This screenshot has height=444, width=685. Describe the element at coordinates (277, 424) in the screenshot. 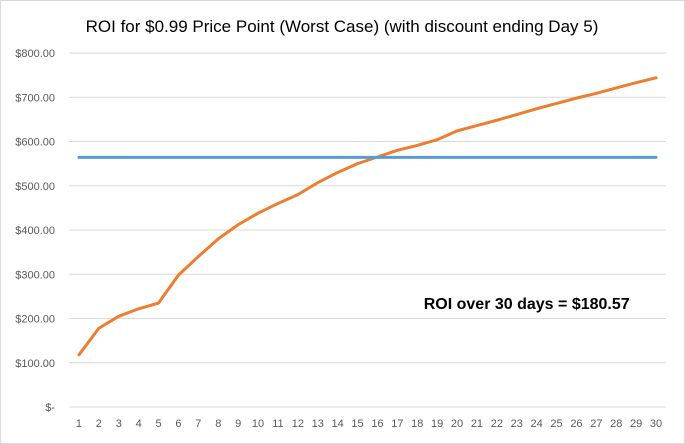

I see `x-tick-label: 11` at that location.